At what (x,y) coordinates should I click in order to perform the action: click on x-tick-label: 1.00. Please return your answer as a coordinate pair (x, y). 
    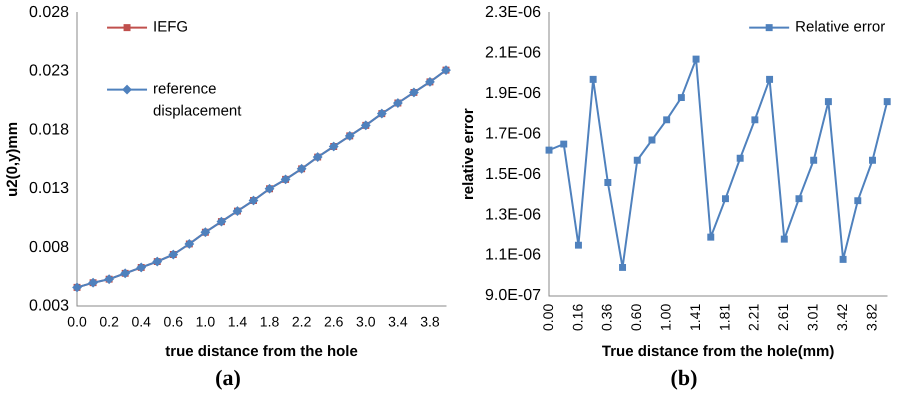
    Looking at the image, I should click on (666, 317).